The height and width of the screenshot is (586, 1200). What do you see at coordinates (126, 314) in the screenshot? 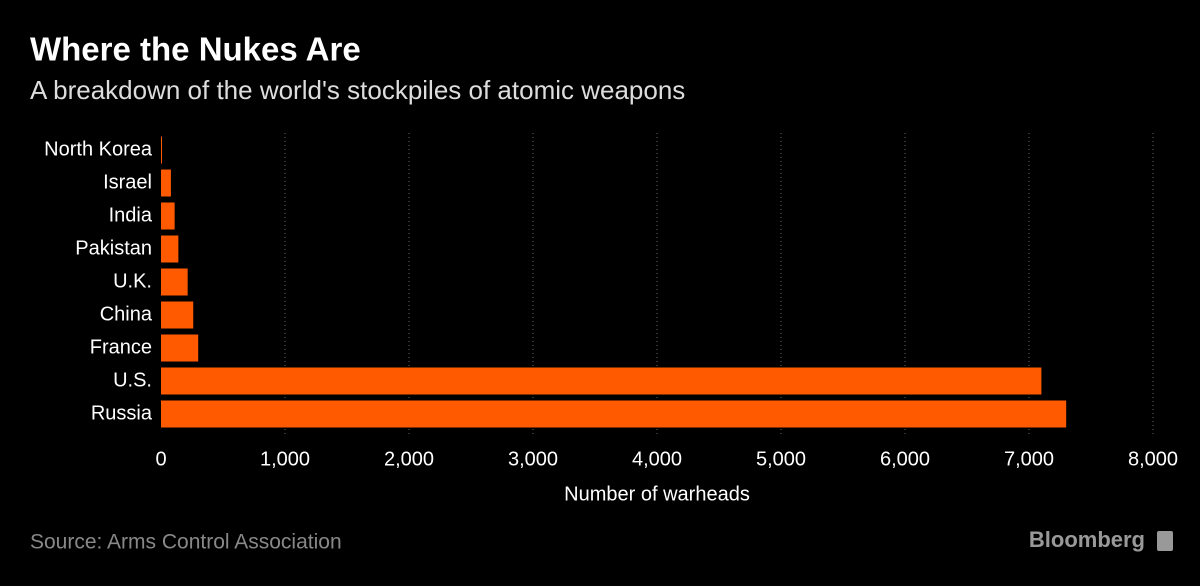
I see `y-tick-label: China` at bounding box center [126, 314].